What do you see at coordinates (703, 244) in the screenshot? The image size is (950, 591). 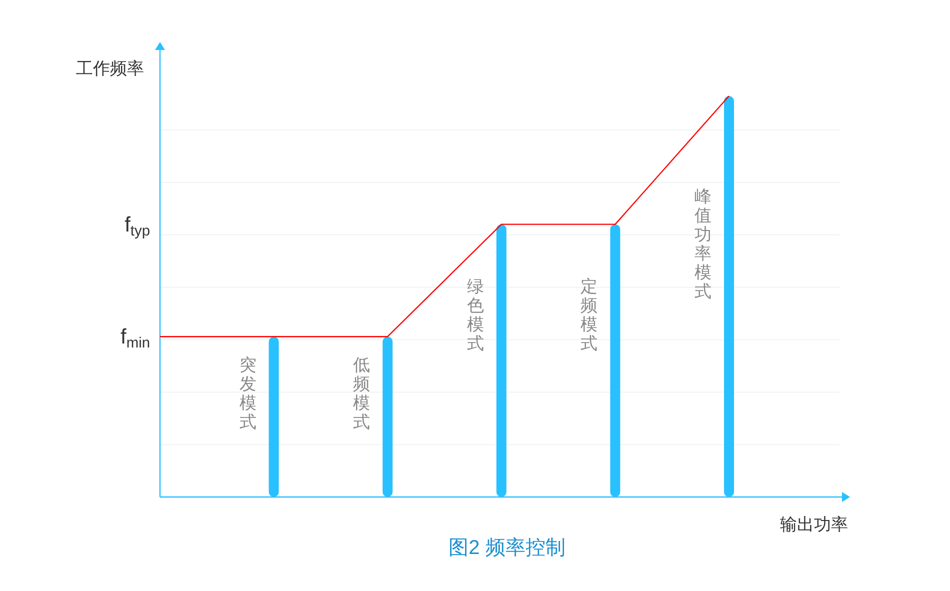 I see `x-tick-label: 峰值功率模式` at bounding box center [703, 244].